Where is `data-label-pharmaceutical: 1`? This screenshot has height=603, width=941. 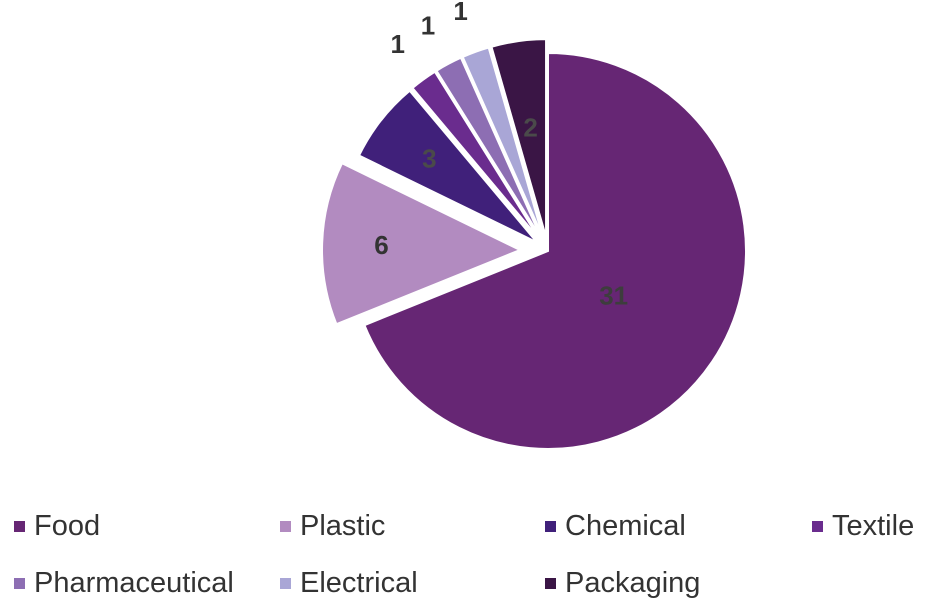 data-label-pharmaceutical: 1 is located at coordinates (428, 25).